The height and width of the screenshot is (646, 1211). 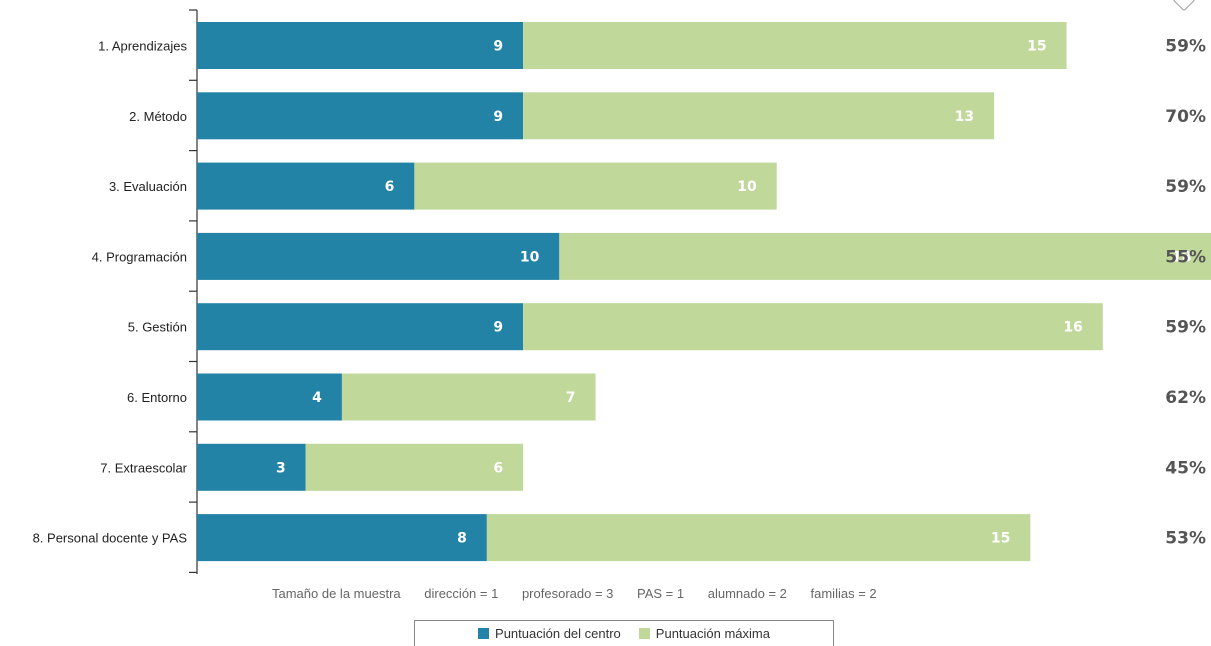 I want to click on legend-label-centro: Puntuación del centro, so click(x=558, y=633).